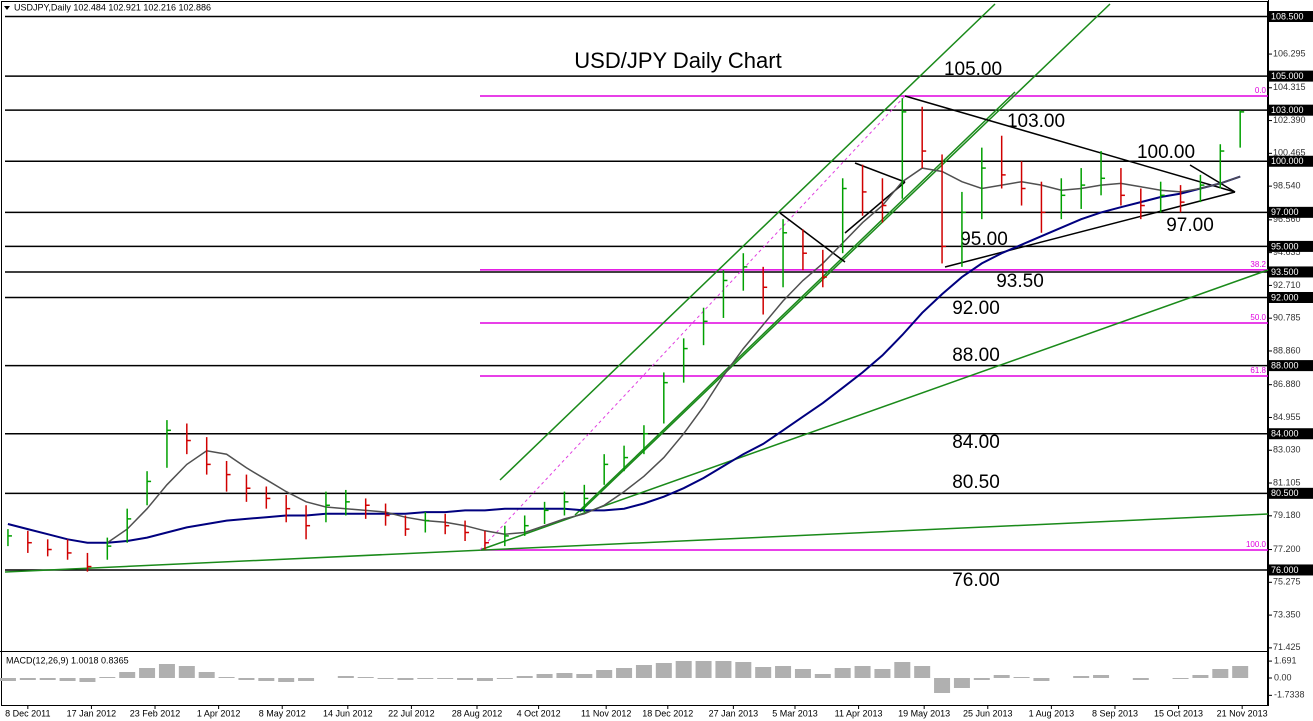 This screenshot has height=721, width=1313. I want to click on level-tag-label: 108.500, so click(1287, 16).